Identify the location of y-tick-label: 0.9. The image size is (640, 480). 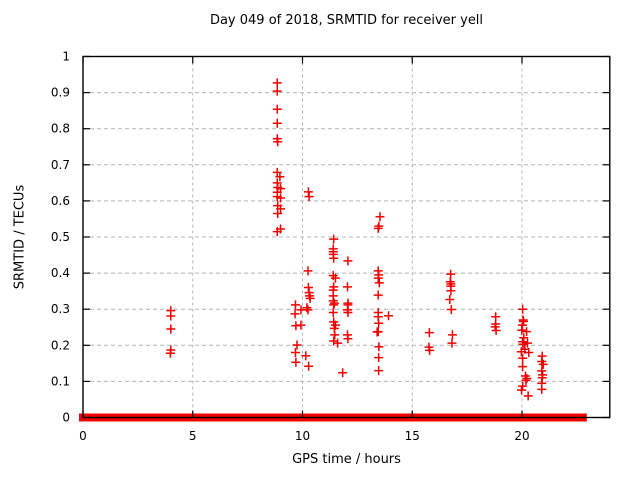
(60, 93).